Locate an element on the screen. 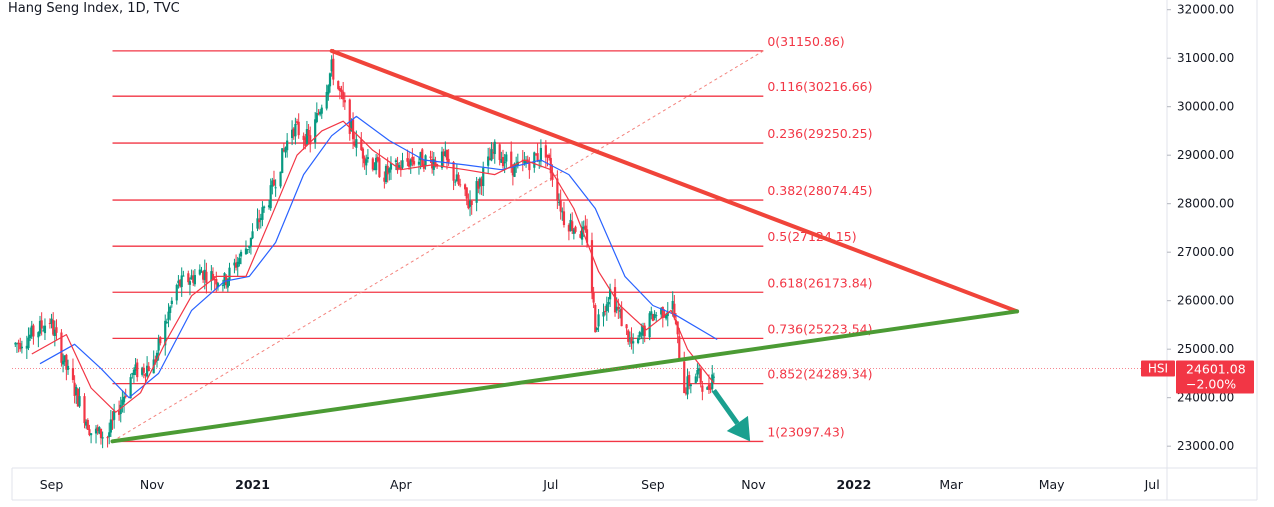 The height and width of the screenshot is (507, 1274). arrow-layer is located at coordinates (731, 415).